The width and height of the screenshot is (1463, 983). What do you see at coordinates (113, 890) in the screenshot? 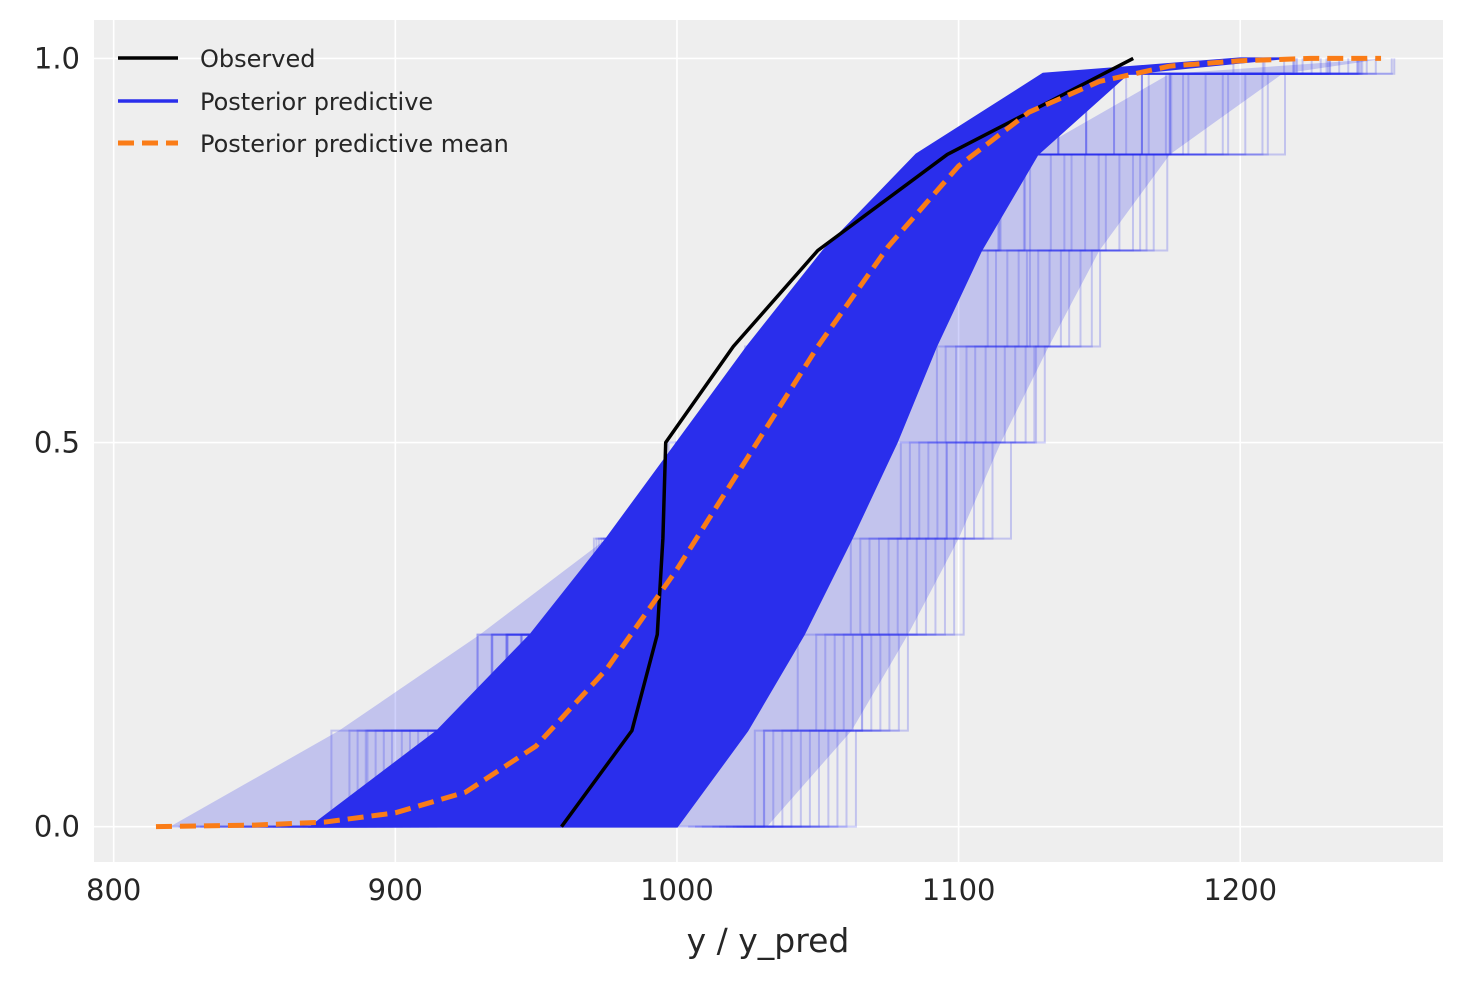
I see `x-tick-label-800: 800` at bounding box center [113, 890].